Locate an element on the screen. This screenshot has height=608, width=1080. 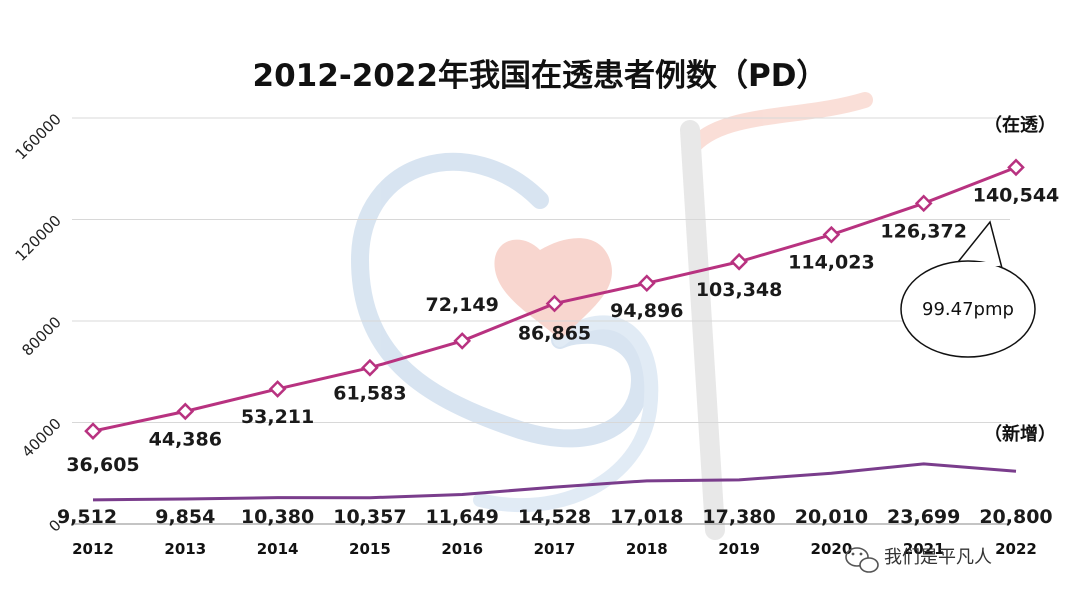
data-label-xinzeng: 14,528 is located at coordinates (554, 517).